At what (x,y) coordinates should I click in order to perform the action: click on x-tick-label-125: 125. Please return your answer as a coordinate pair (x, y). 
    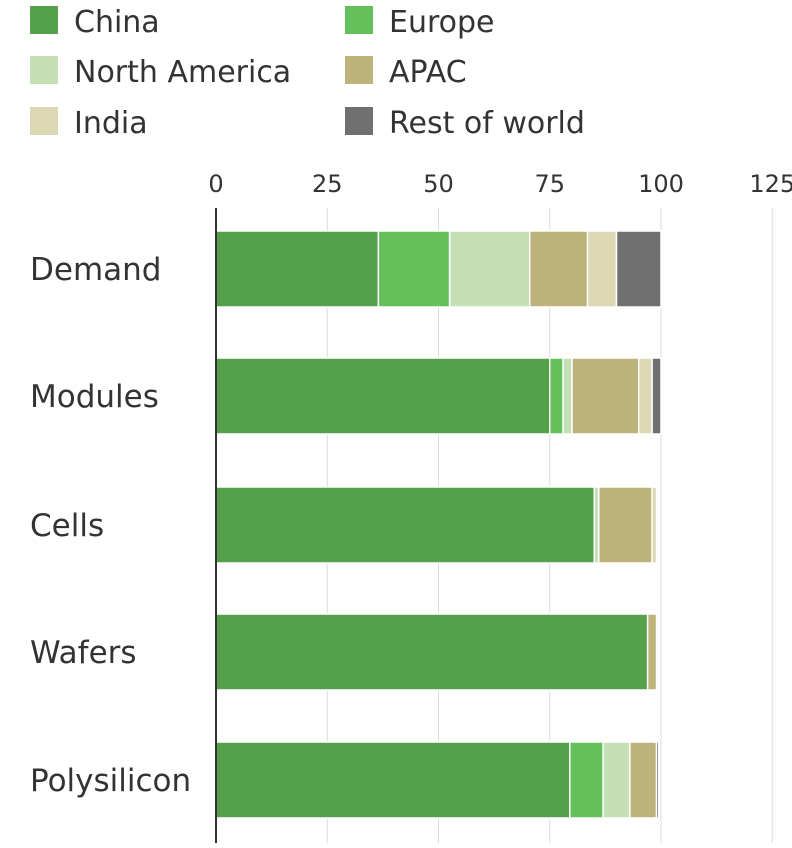
    Looking at the image, I should click on (770, 184).